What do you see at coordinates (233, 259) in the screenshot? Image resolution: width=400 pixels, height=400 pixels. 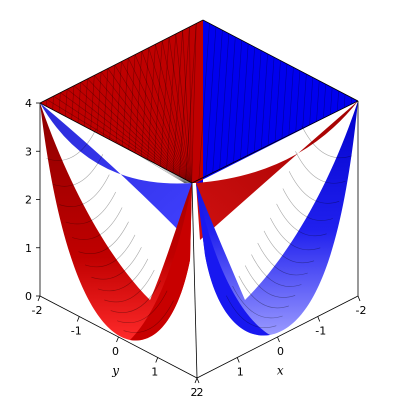 I see `surface-blue-cusp` at bounding box center [233, 259].